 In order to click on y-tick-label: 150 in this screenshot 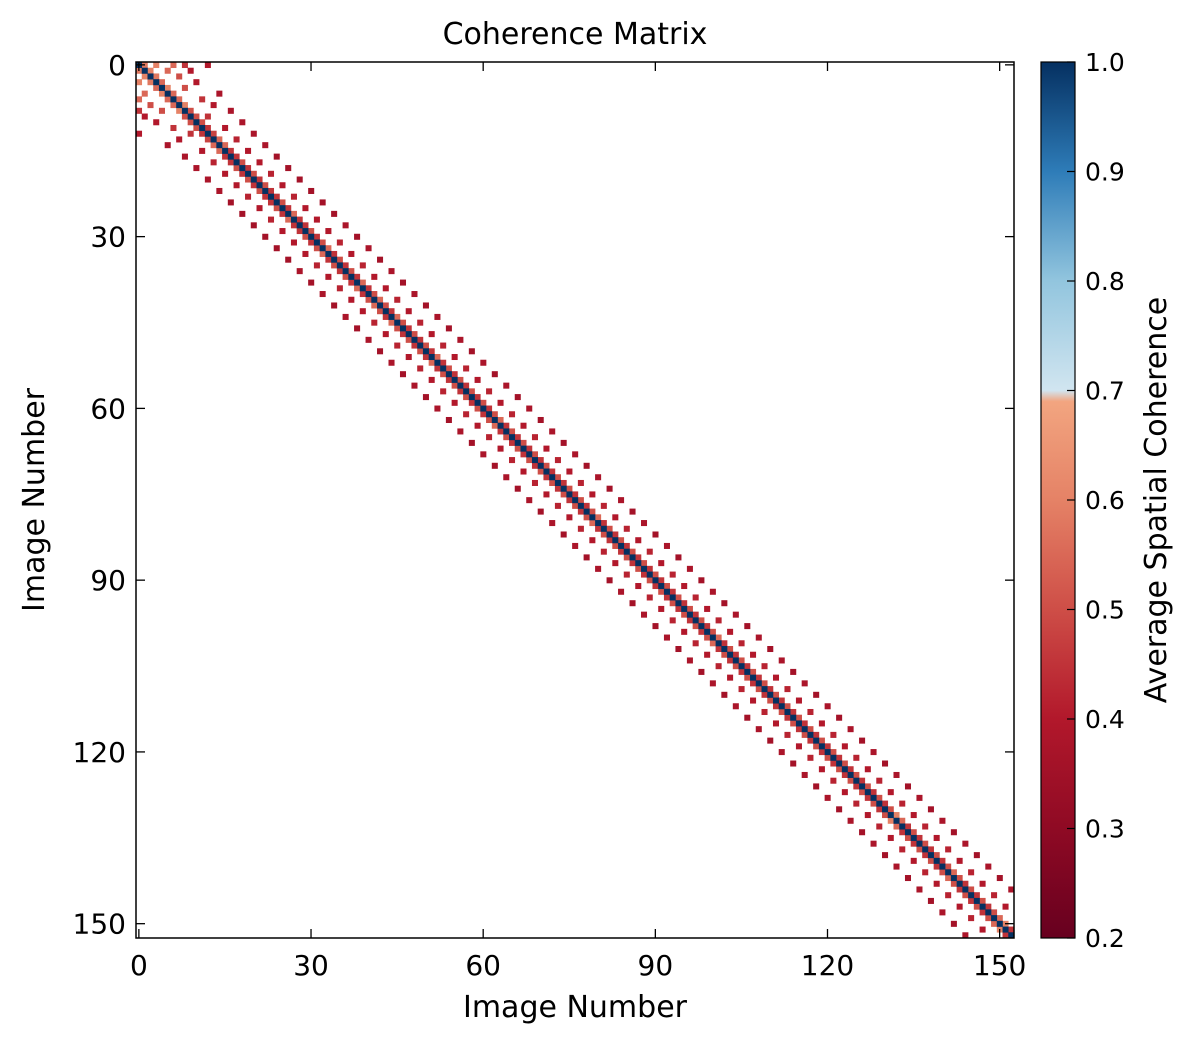, I will do `click(99, 924)`.